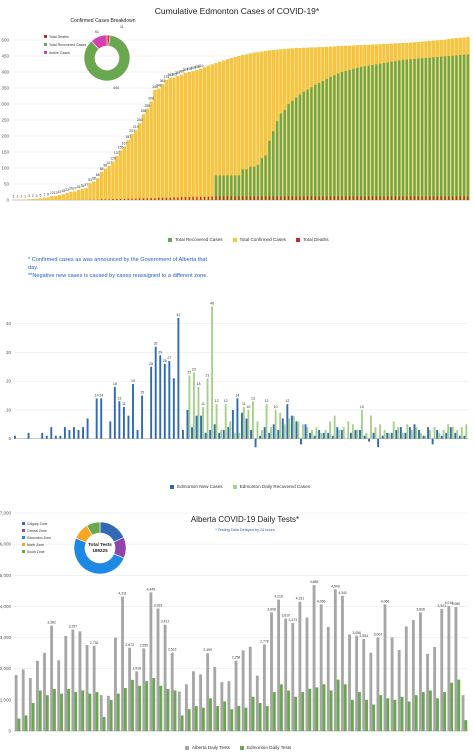 The width and height of the screenshot is (474, 755). Describe the element at coordinates (207, 747) in the screenshot. I see `legend-item-alberta-tests: Alberta Daily Tests` at that location.